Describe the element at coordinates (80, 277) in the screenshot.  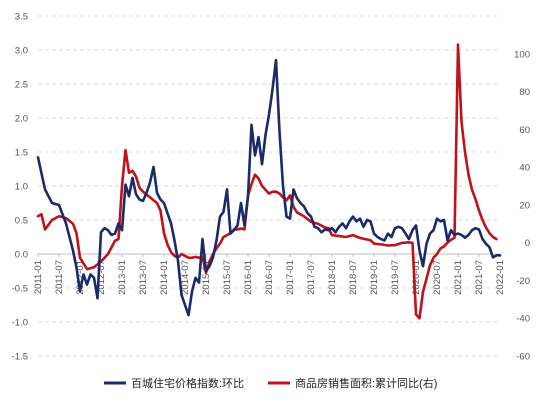
I see `x-tick-label: 2012-01` at that location.